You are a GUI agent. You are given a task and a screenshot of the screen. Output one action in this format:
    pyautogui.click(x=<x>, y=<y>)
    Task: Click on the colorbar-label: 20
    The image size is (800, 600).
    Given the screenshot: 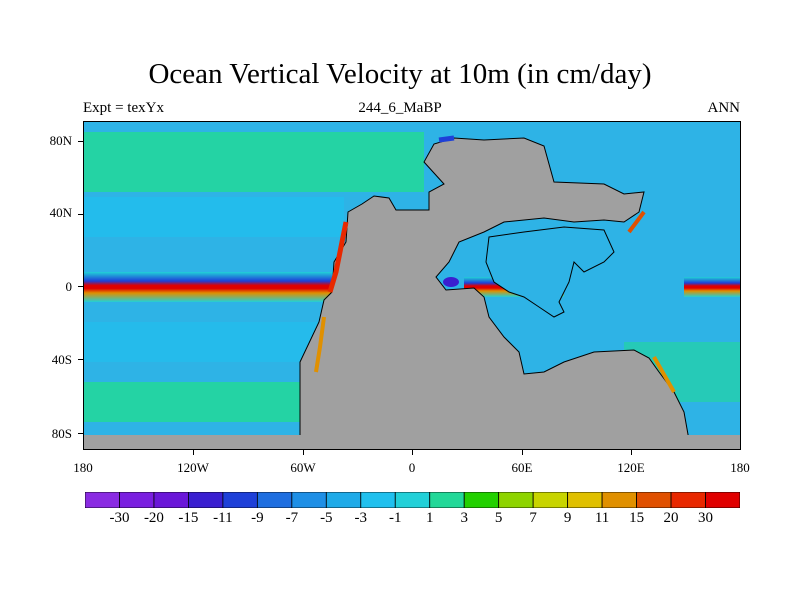 What is the action you would take?
    pyautogui.click(x=671, y=518)
    